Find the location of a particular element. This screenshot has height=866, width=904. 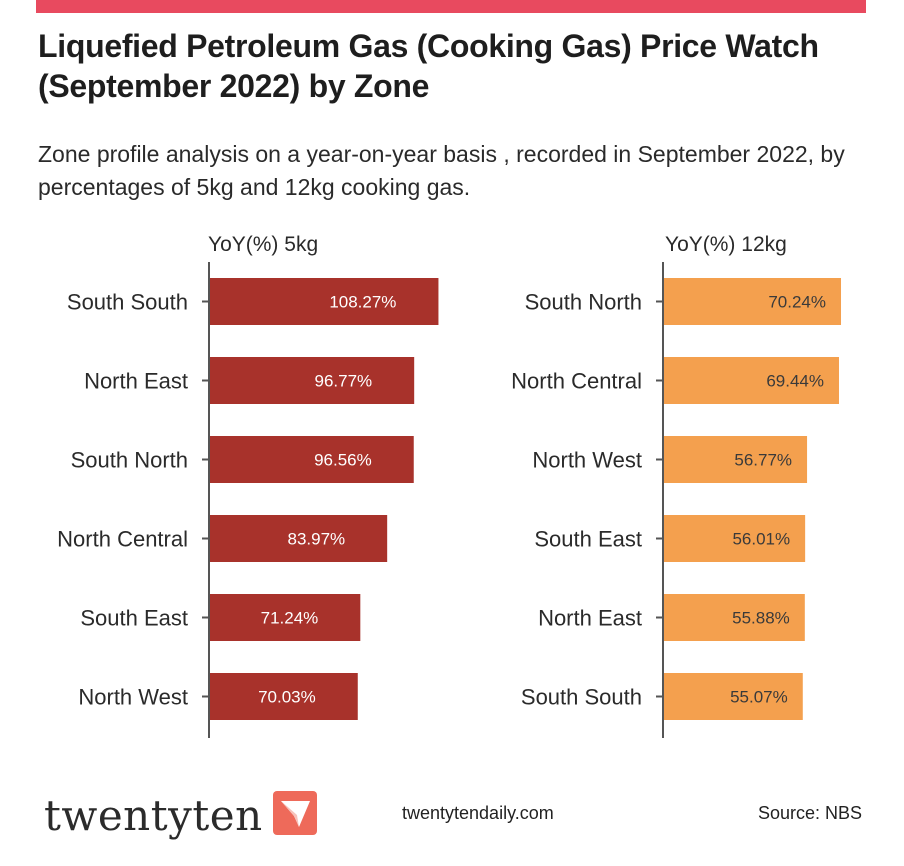

website-link: twentytendaily.com is located at coordinates (478, 813).